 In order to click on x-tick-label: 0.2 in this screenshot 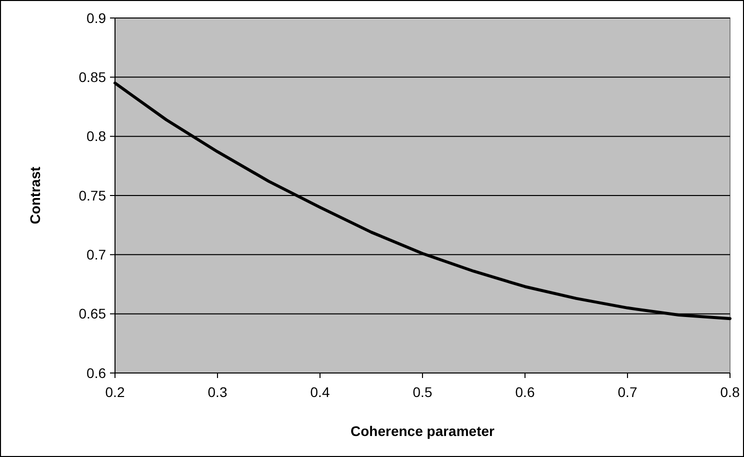, I will do `click(115, 392)`.